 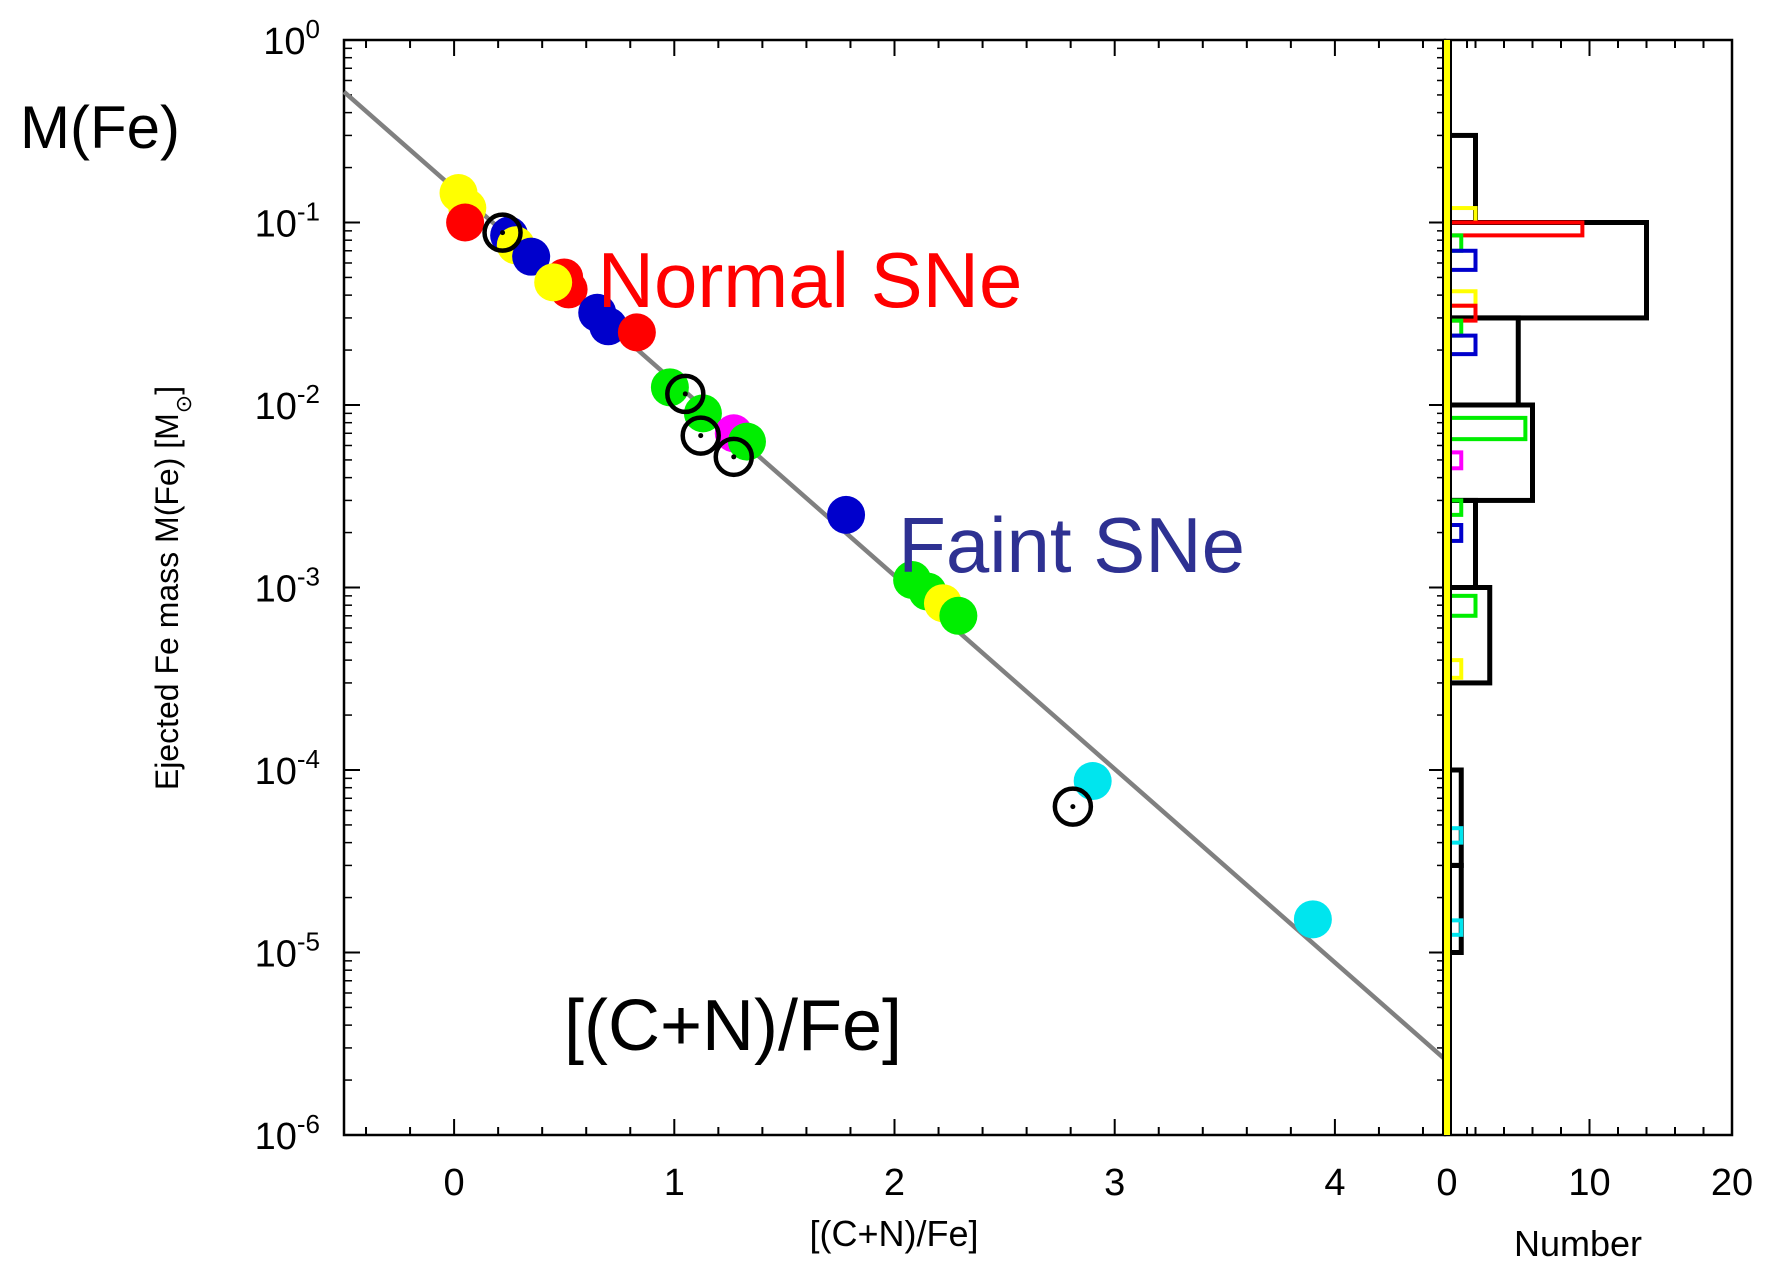 I want to click on y-tick-exponent: -3, so click(x=308, y=577).